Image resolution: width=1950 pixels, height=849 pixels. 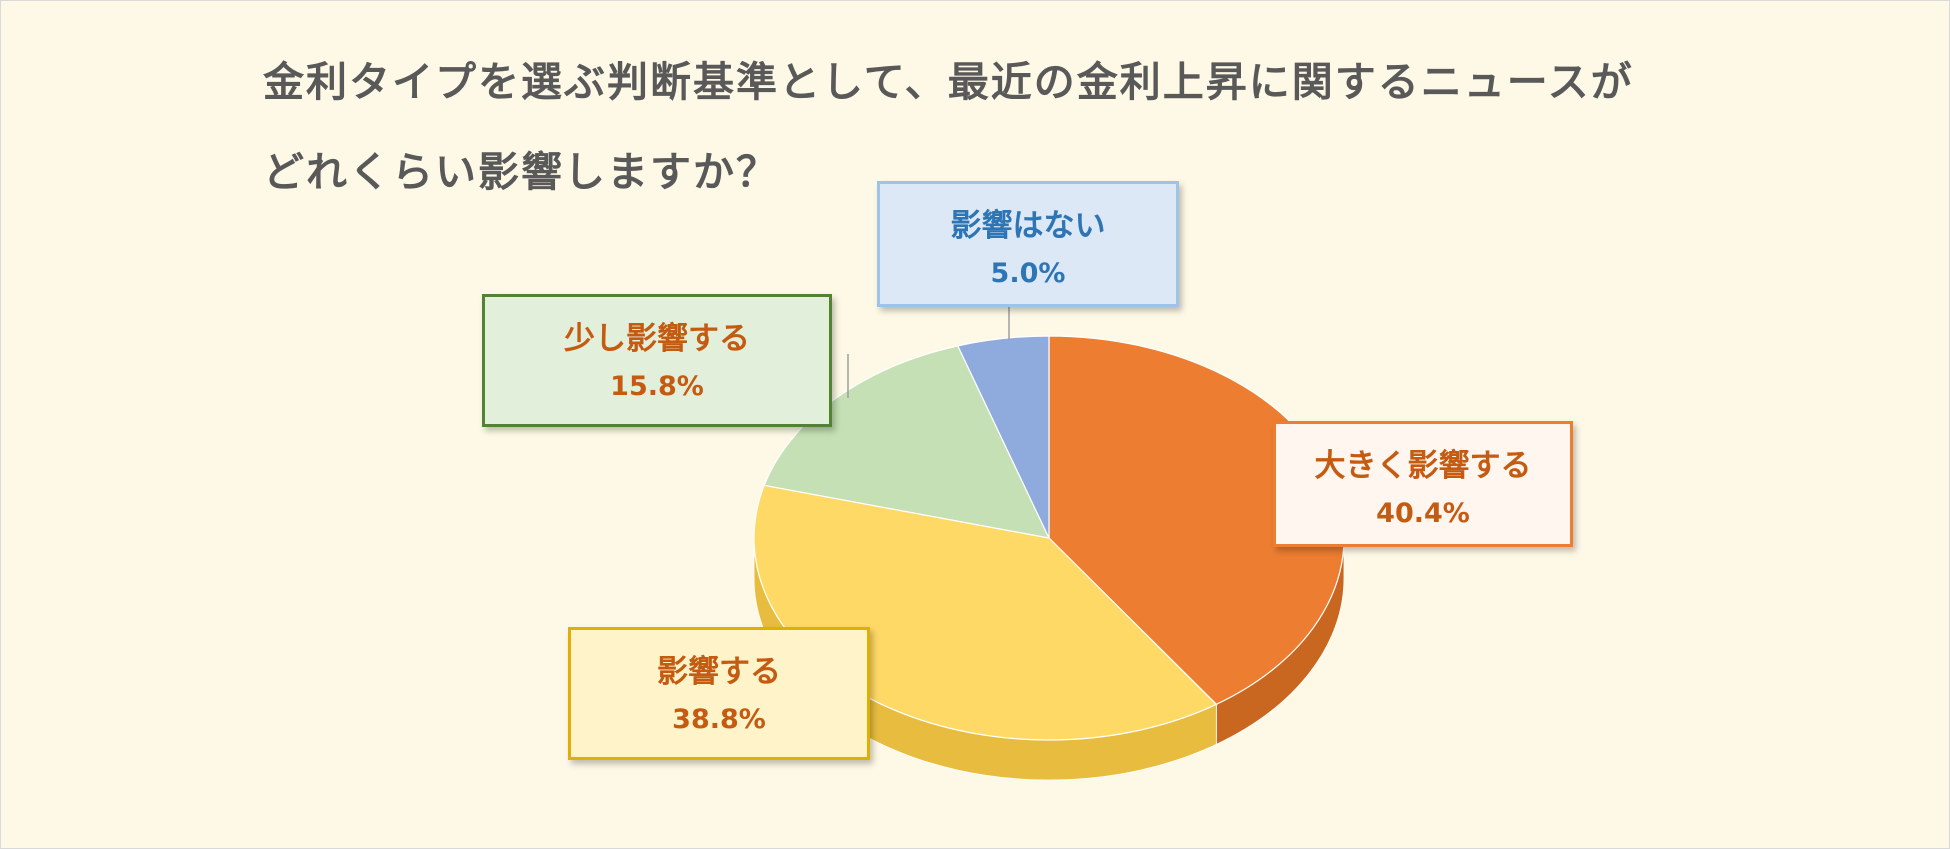 I want to click on chart-title-line-1: 金利タイプを選ぶ判断基準として、最近の金利上昇に関するニュースが, so click(x=948, y=82).